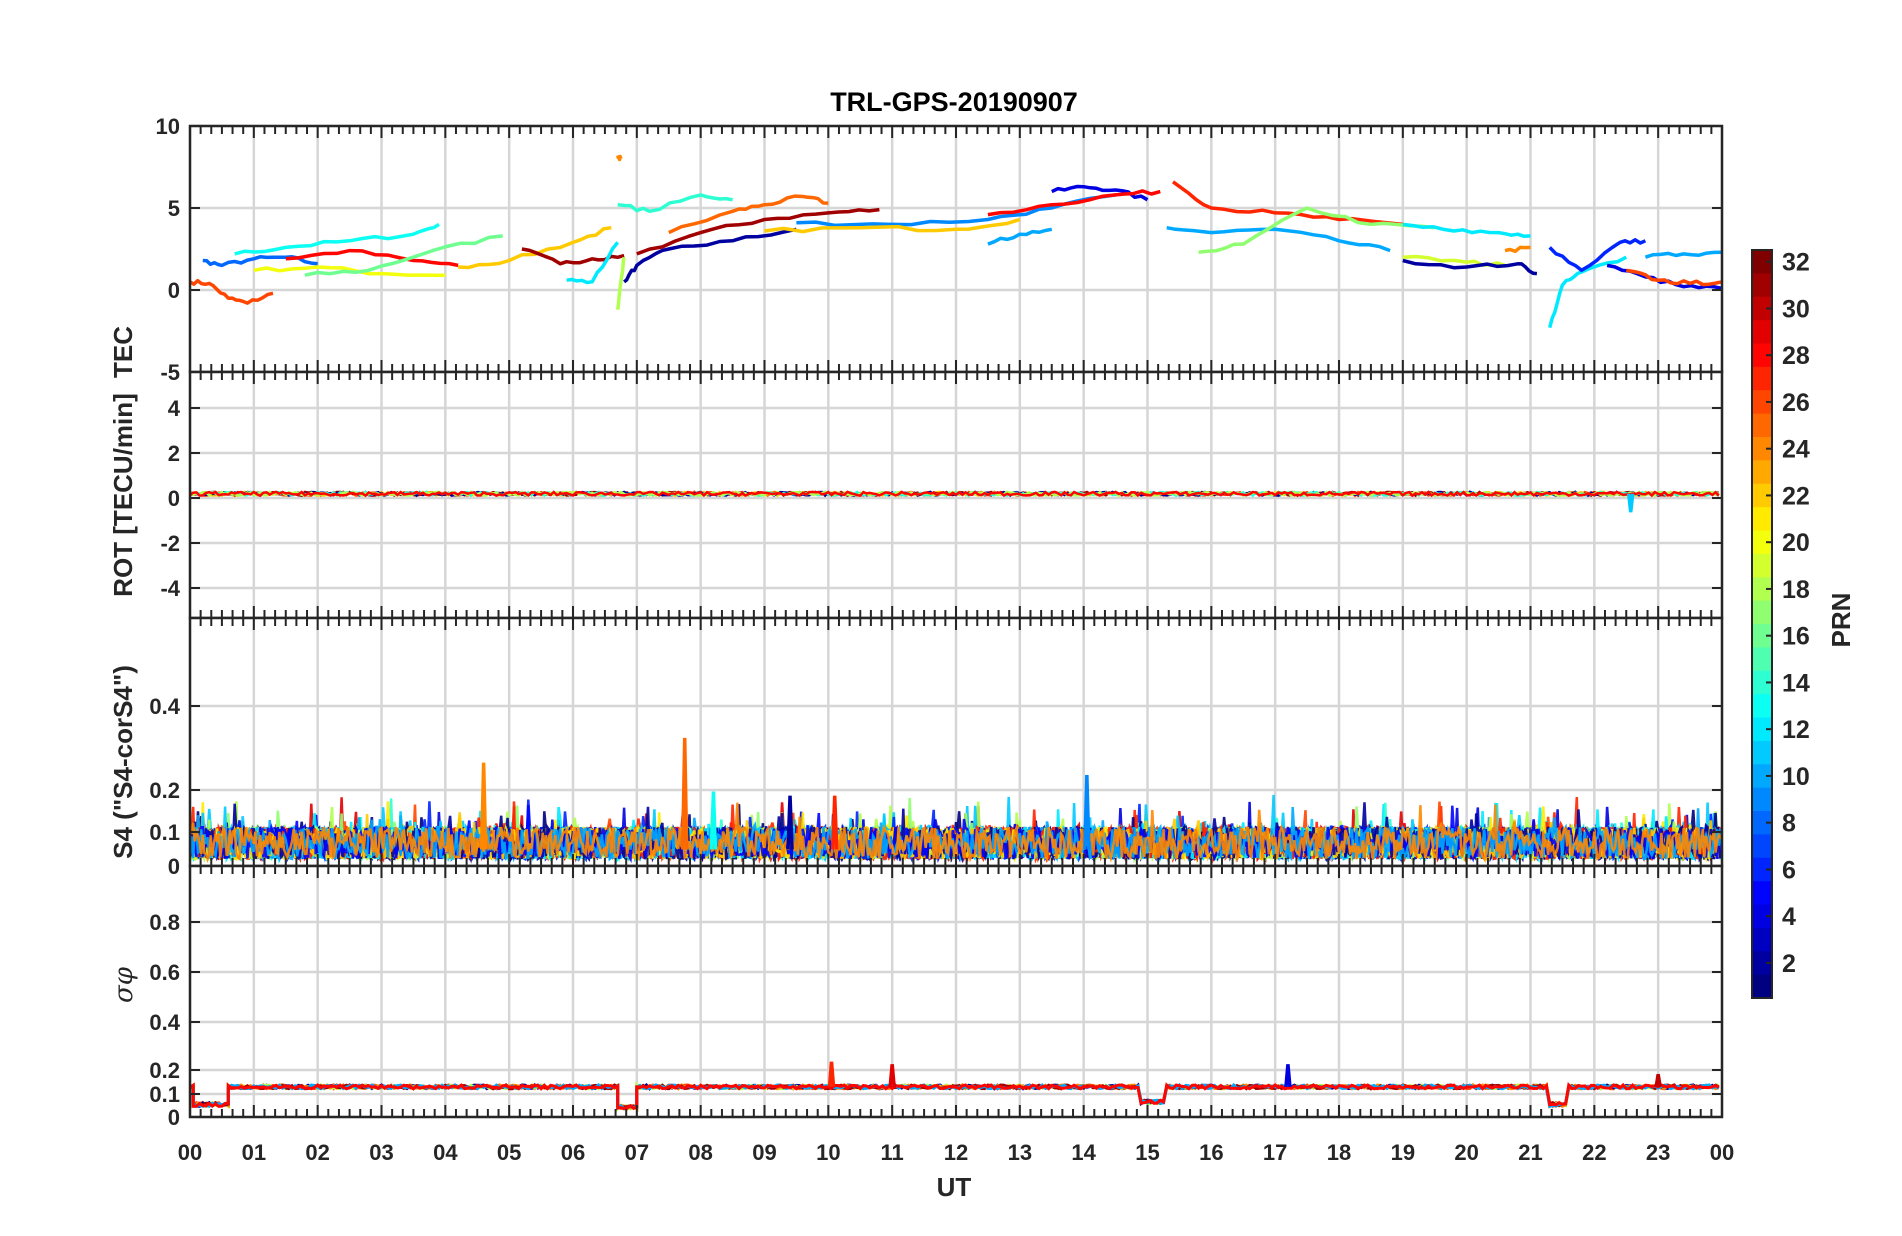 Image resolution: width=1902 pixels, height=1236 pixels. Describe the element at coordinates (828, 1152) in the screenshot. I see `x-tick-label: 10` at that location.